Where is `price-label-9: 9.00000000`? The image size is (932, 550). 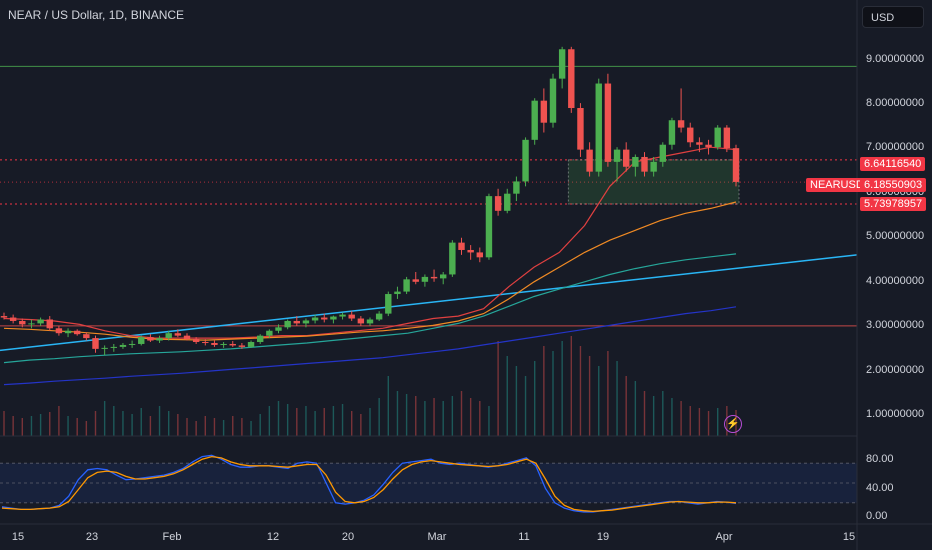
price-label-9: 9.00000000 is located at coordinates (895, 59).